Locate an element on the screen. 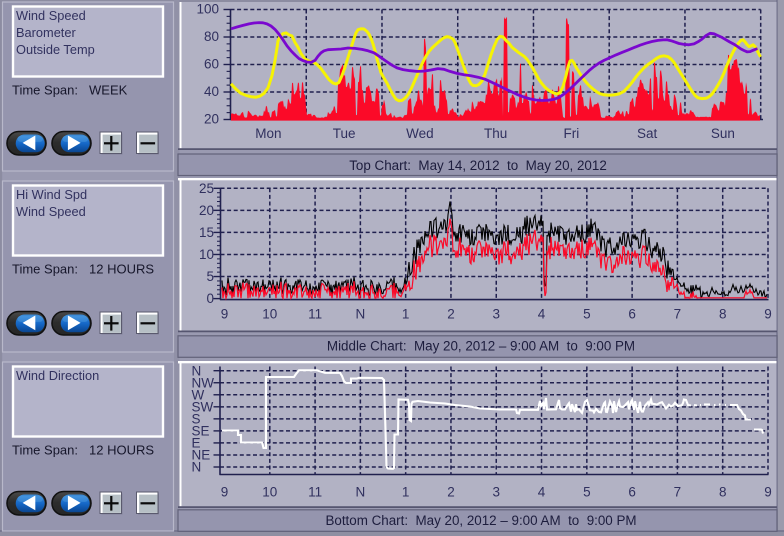  svg-text: 40 is located at coordinates (211, 91).